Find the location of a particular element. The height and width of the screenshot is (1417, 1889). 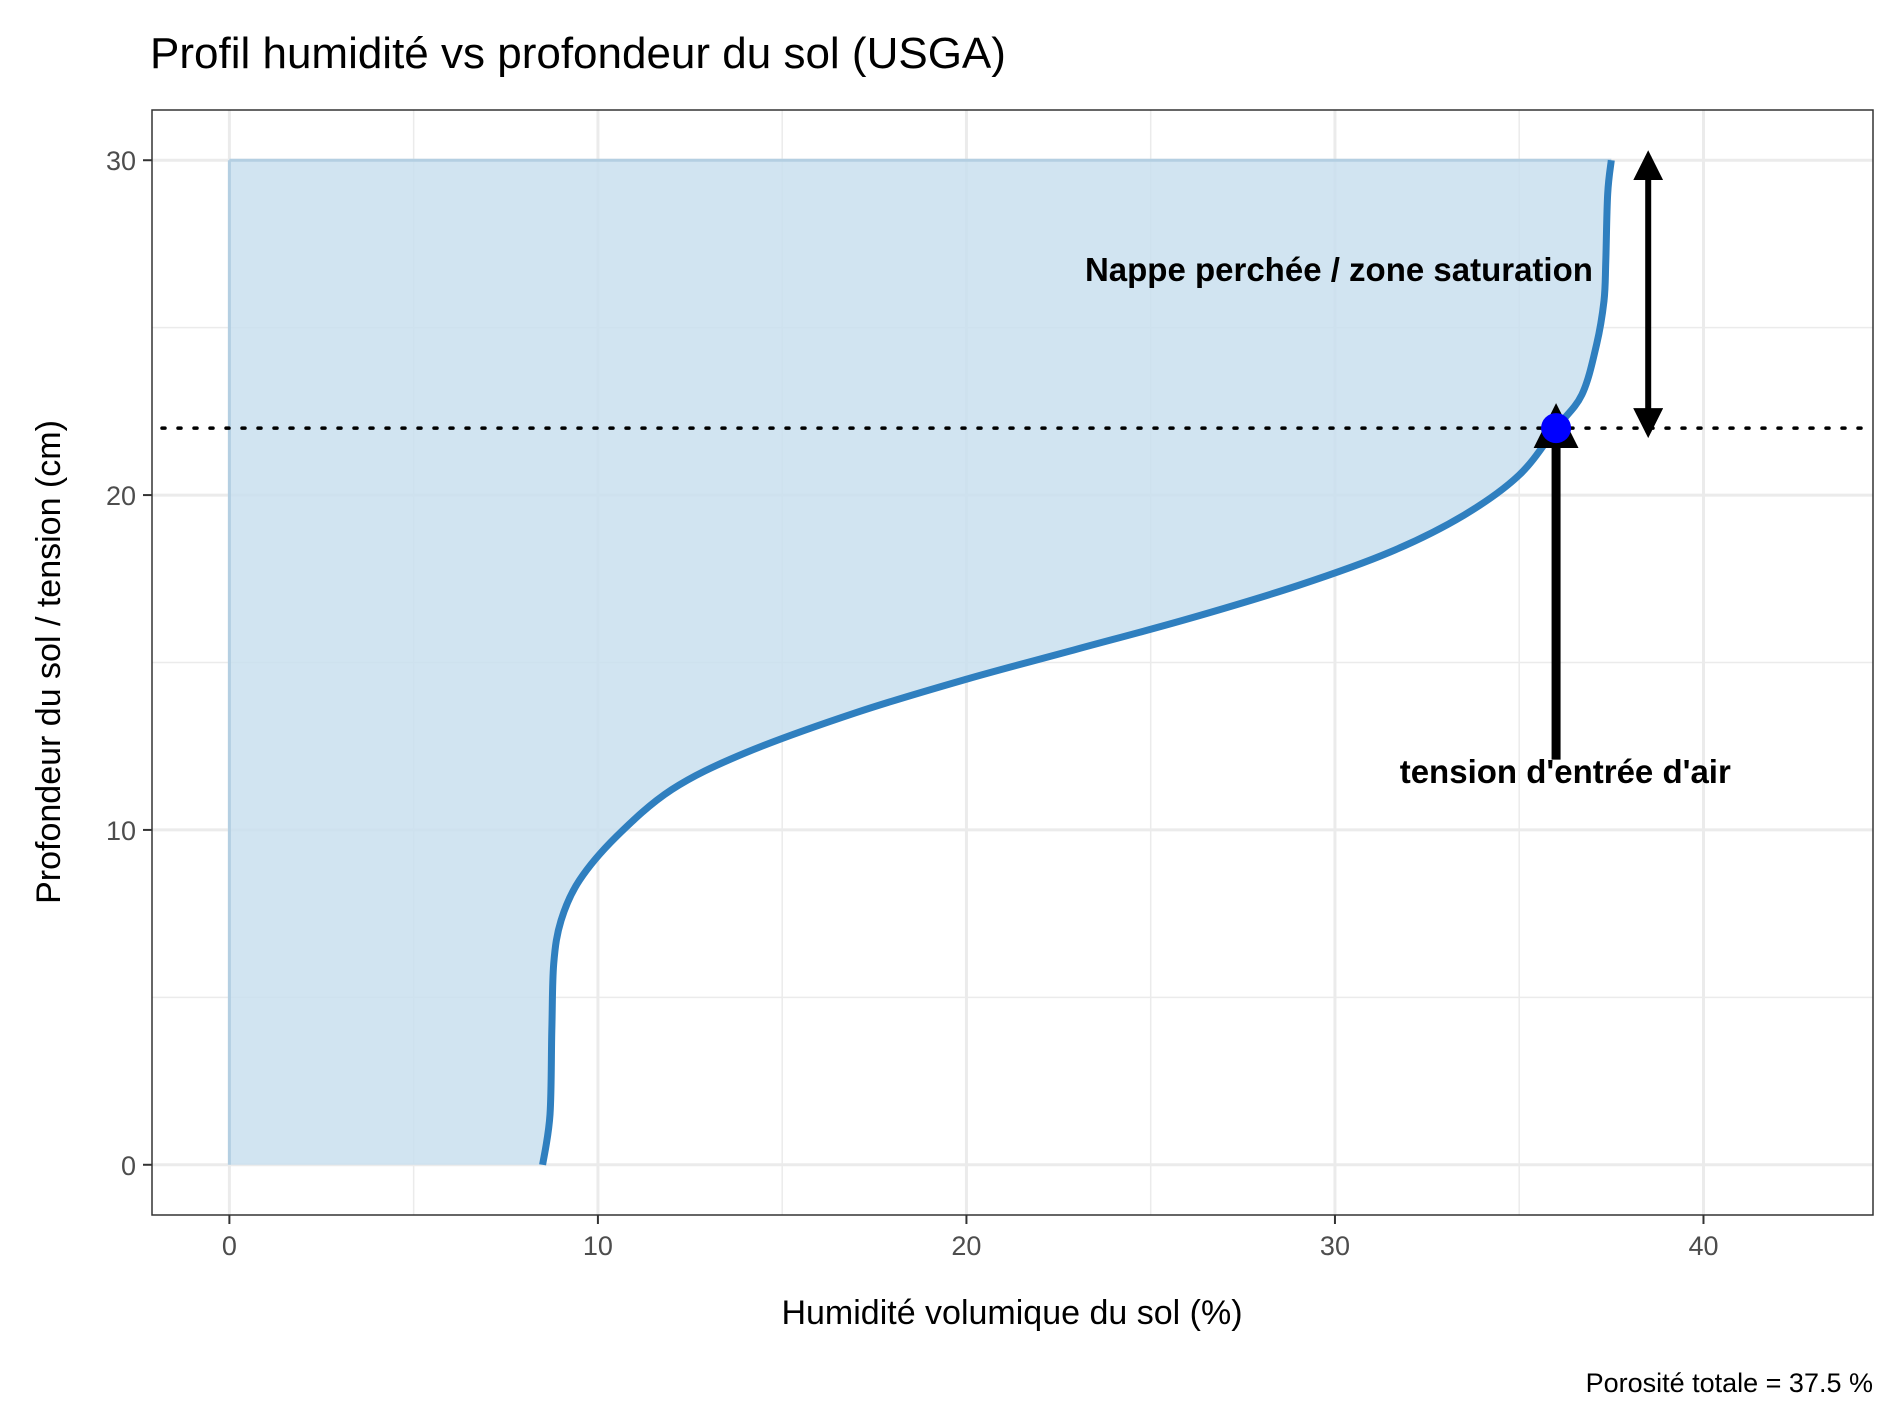

x-tick-label: 0 is located at coordinates (229, 1246).